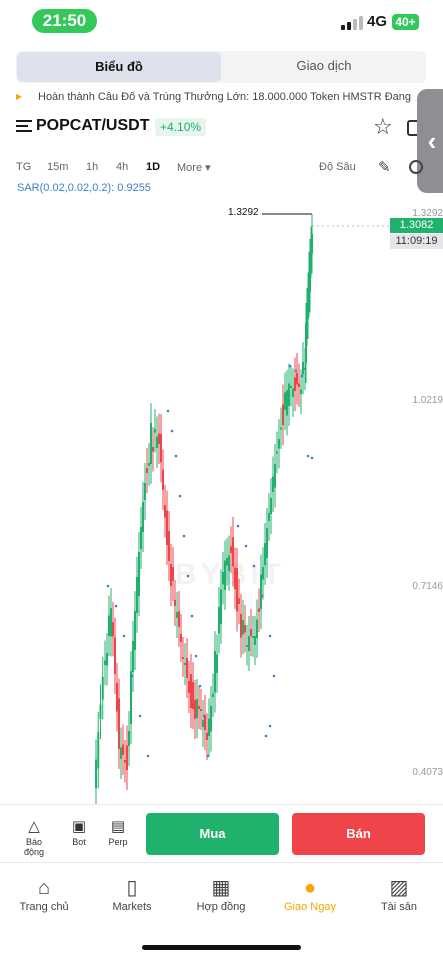 The image size is (443, 960). I want to click on alert-button: △ Báo động, so click(34, 837).